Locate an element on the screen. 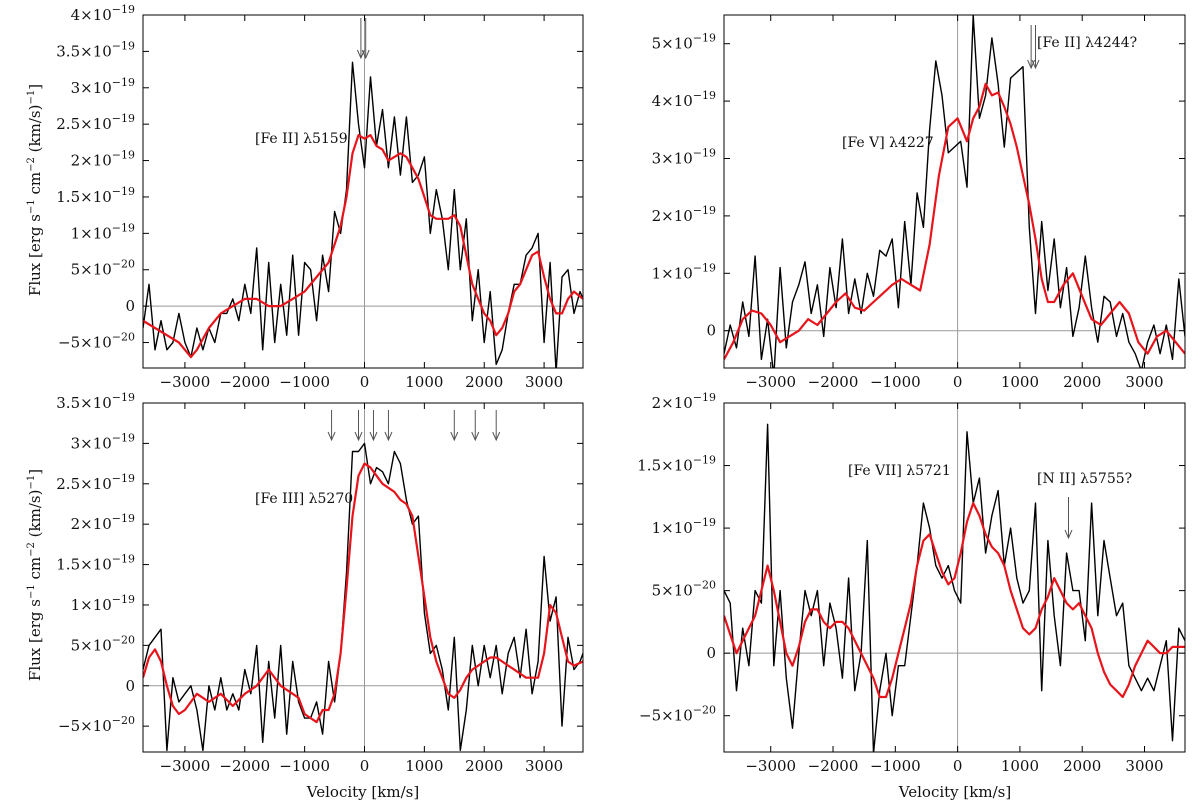 This screenshot has height=811, width=1200. line-annotation-secondary: [Fe II] λ4244? is located at coordinates (1087, 43).